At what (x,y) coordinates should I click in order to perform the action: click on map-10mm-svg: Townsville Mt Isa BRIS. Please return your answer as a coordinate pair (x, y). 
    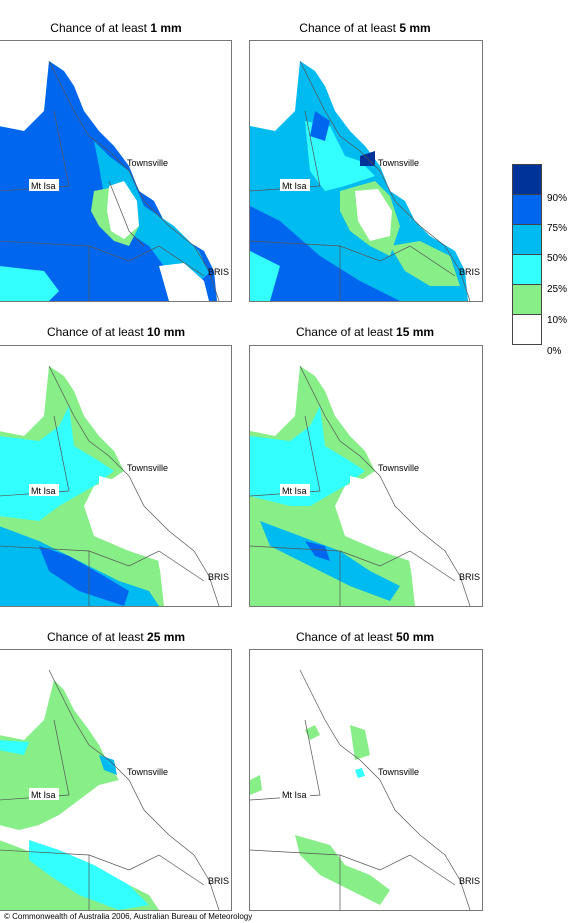
    Looking at the image, I should click on (115, 476).